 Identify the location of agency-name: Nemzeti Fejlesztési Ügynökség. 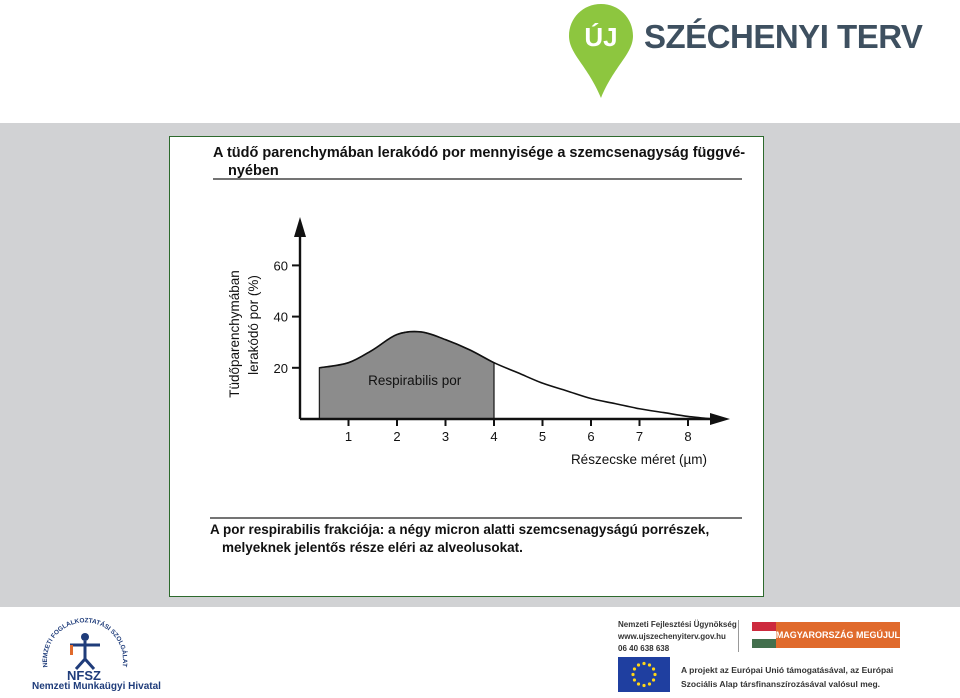
(677, 624).